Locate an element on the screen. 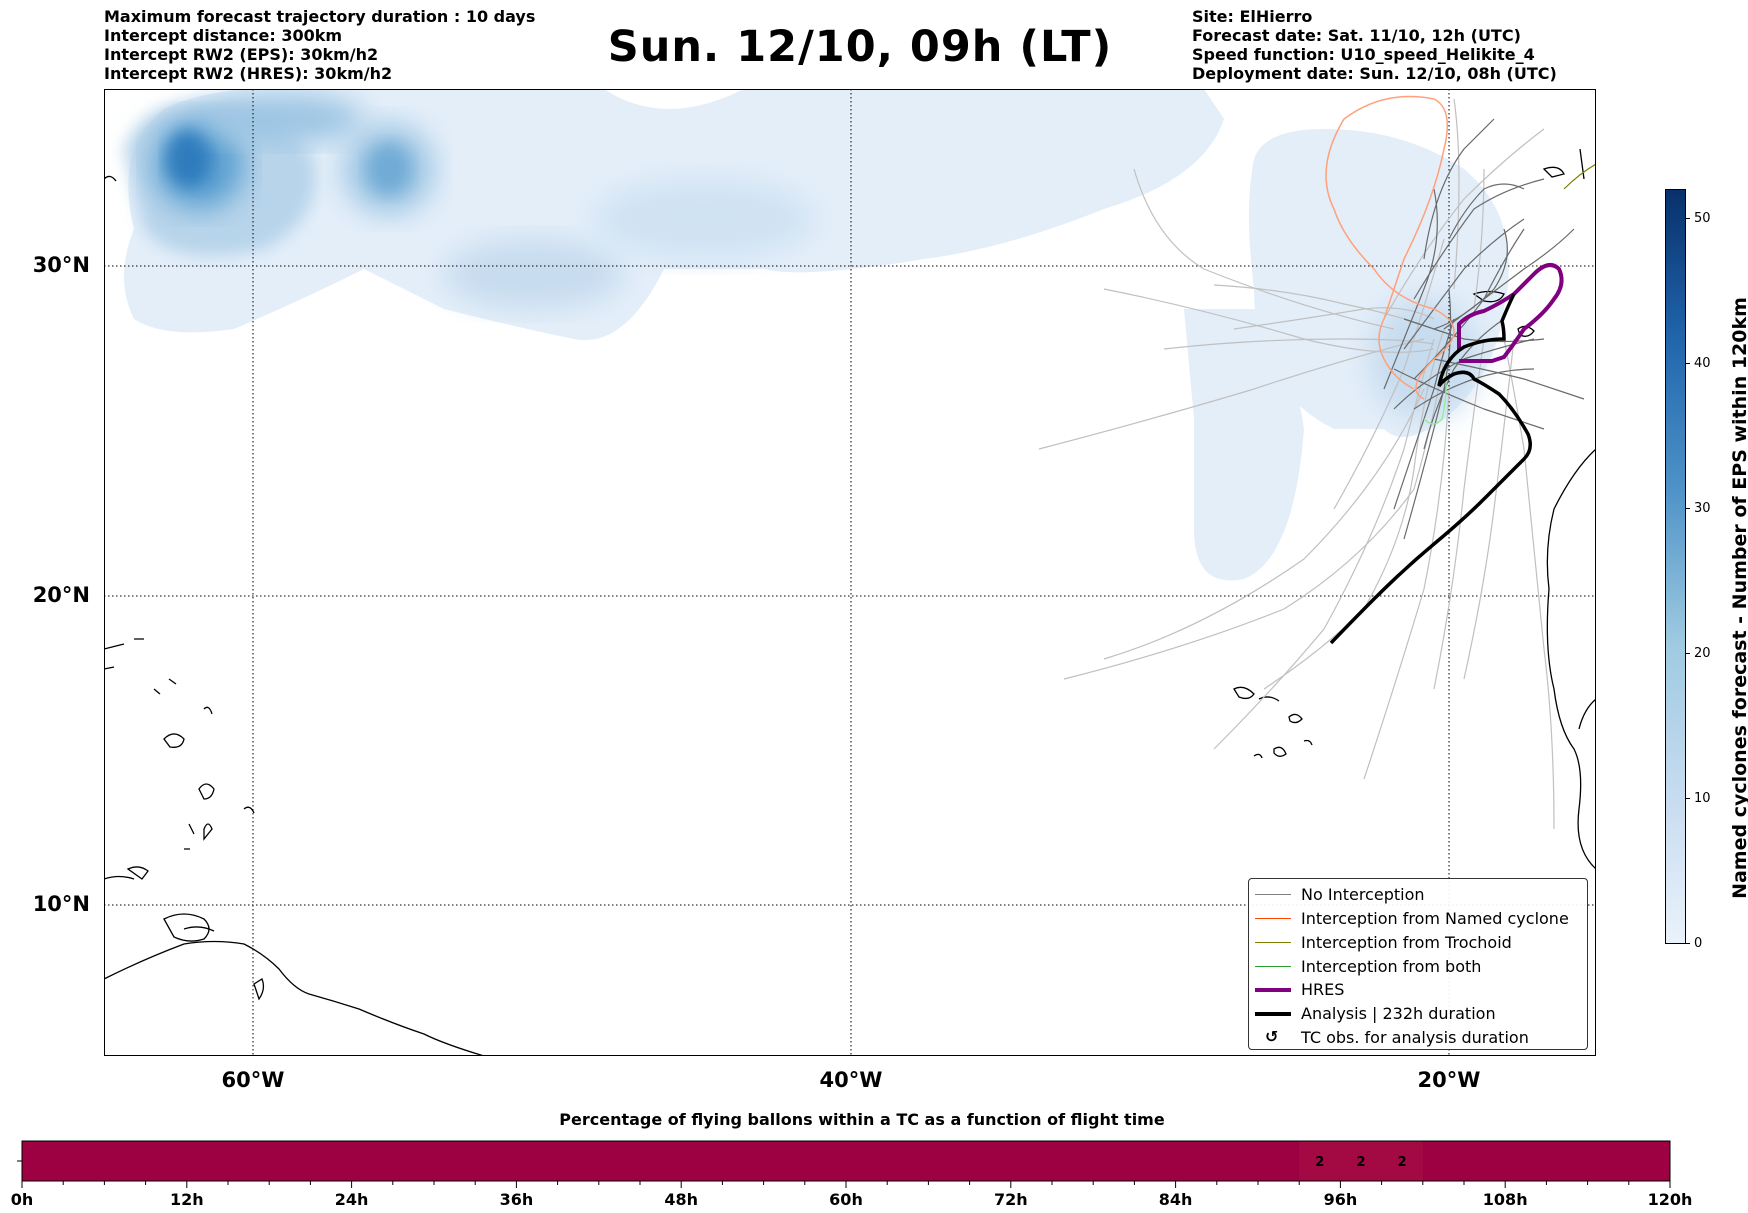  time-label: 60h is located at coordinates (846, 1199).